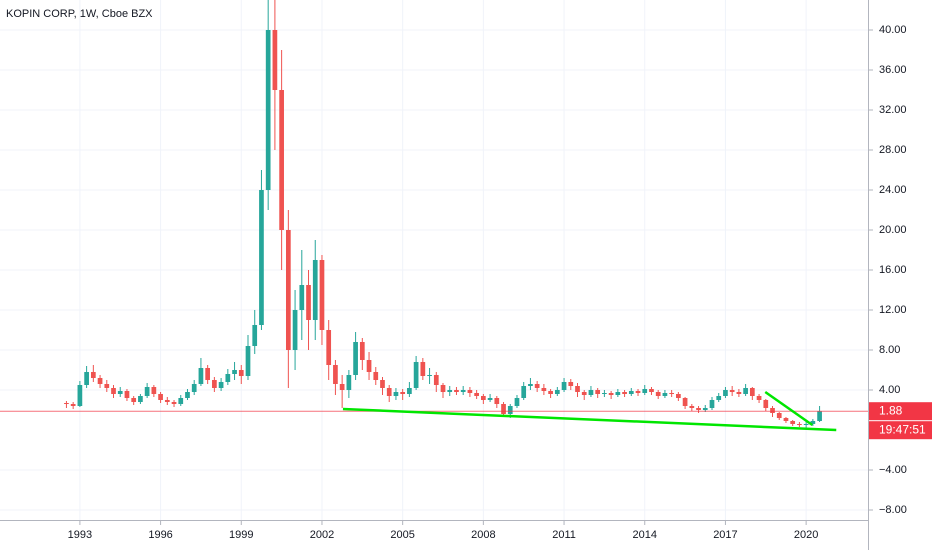  I want to click on last-price-label: 1.88, so click(891, 410).